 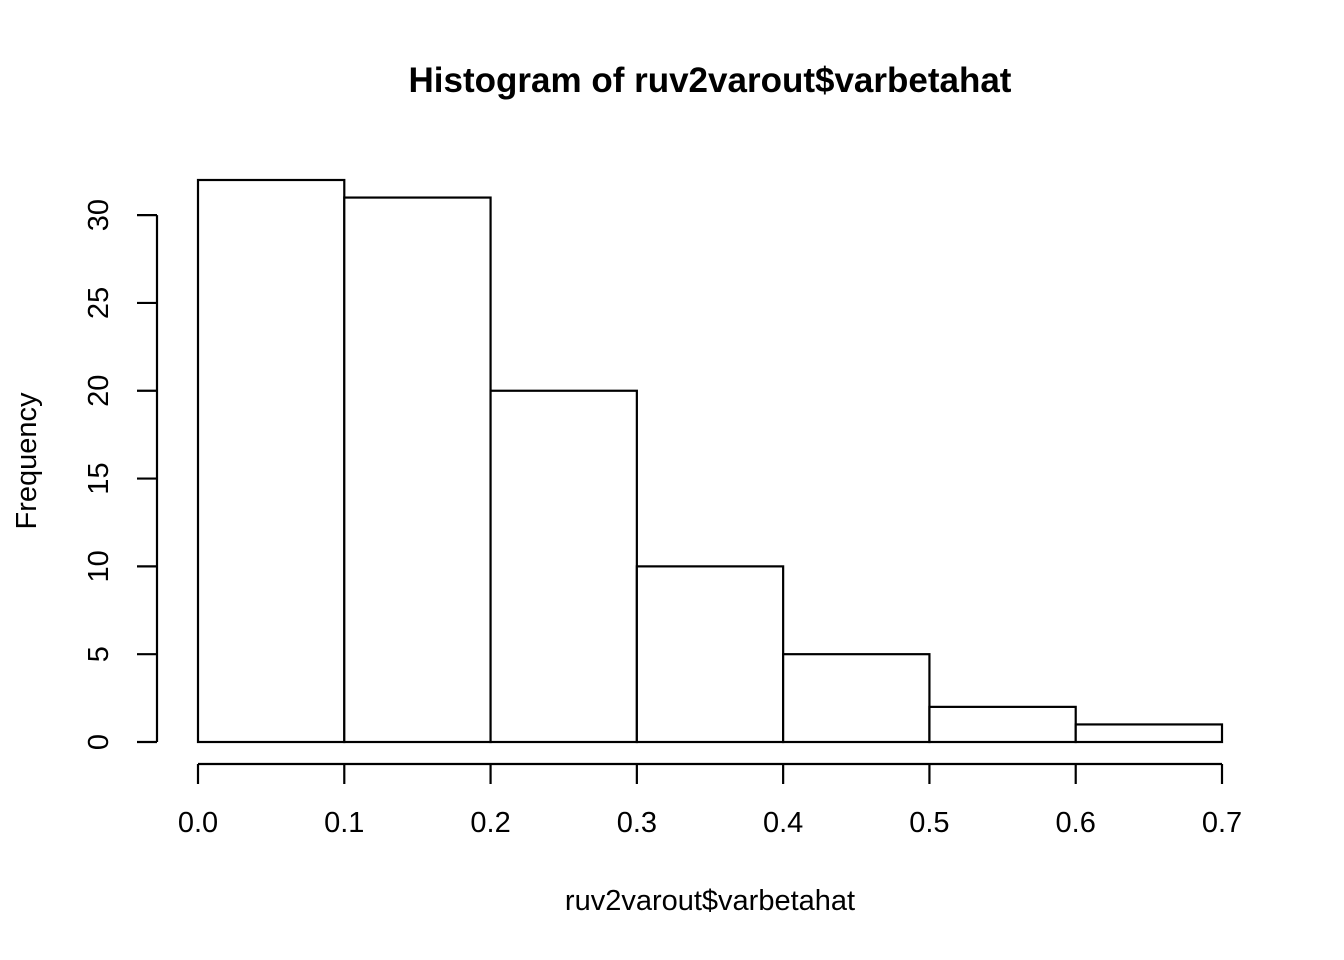 What do you see at coordinates (929, 823) in the screenshot?
I see `x-tick-label-5: 0.5` at bounding box center [929, 823].